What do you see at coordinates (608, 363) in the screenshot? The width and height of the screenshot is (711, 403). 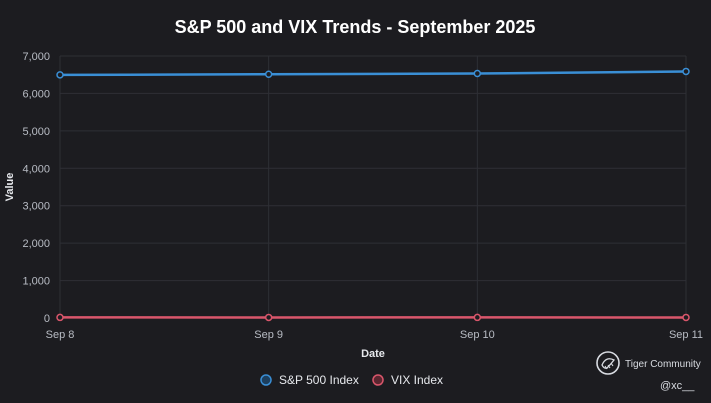 I see `tiger-community-logo-icon` at bounding box center [608, 363].